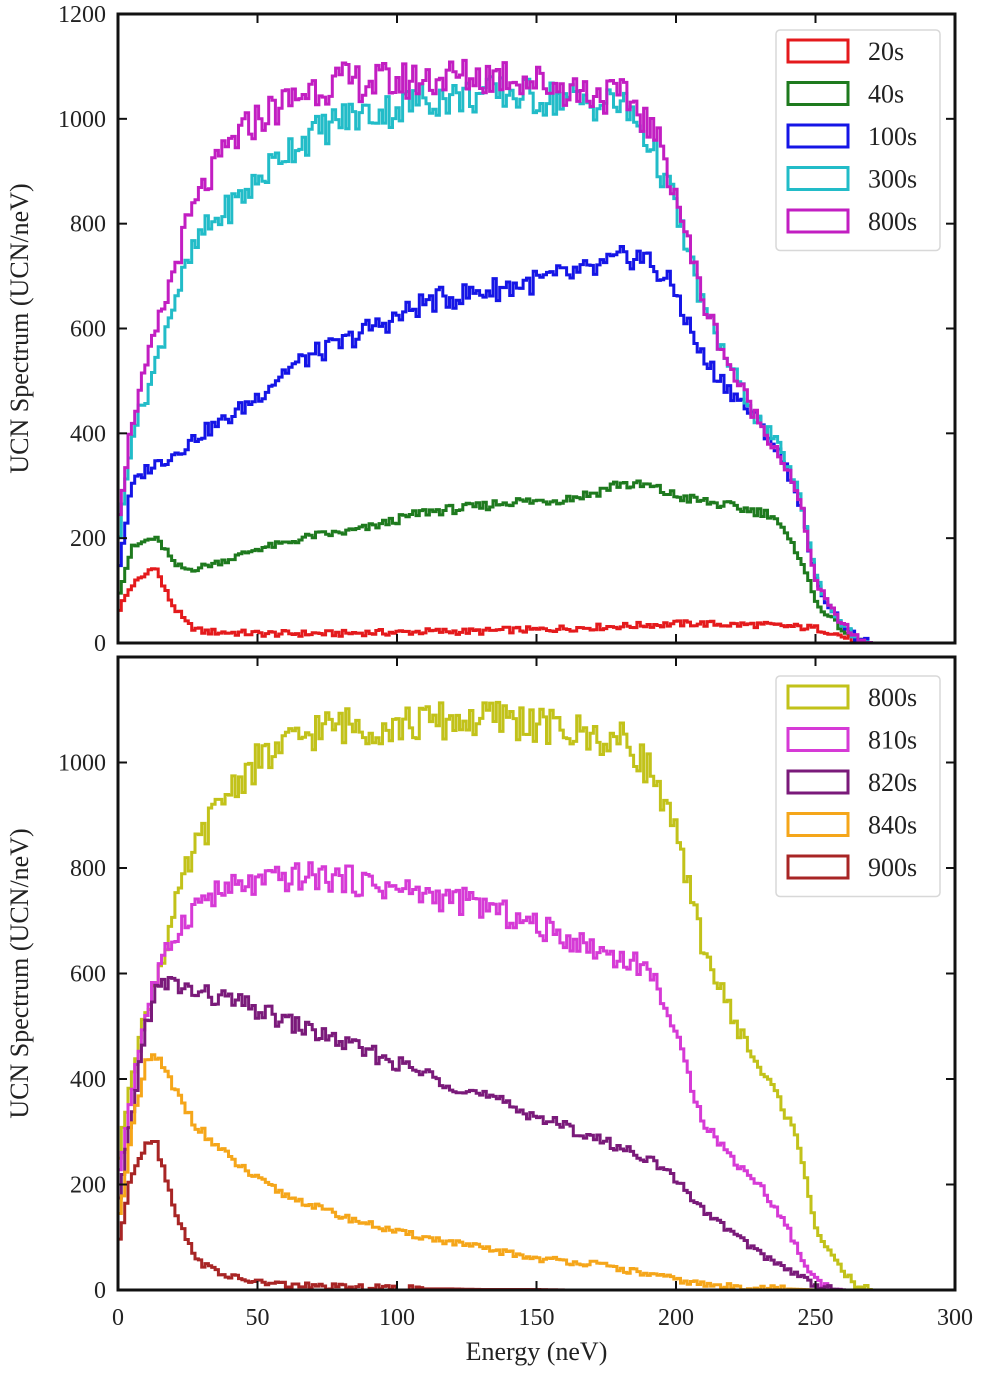  Describe the element at coordinates (816, 1318) in the screenshot. I see `x-tick-label: 250` at that location.